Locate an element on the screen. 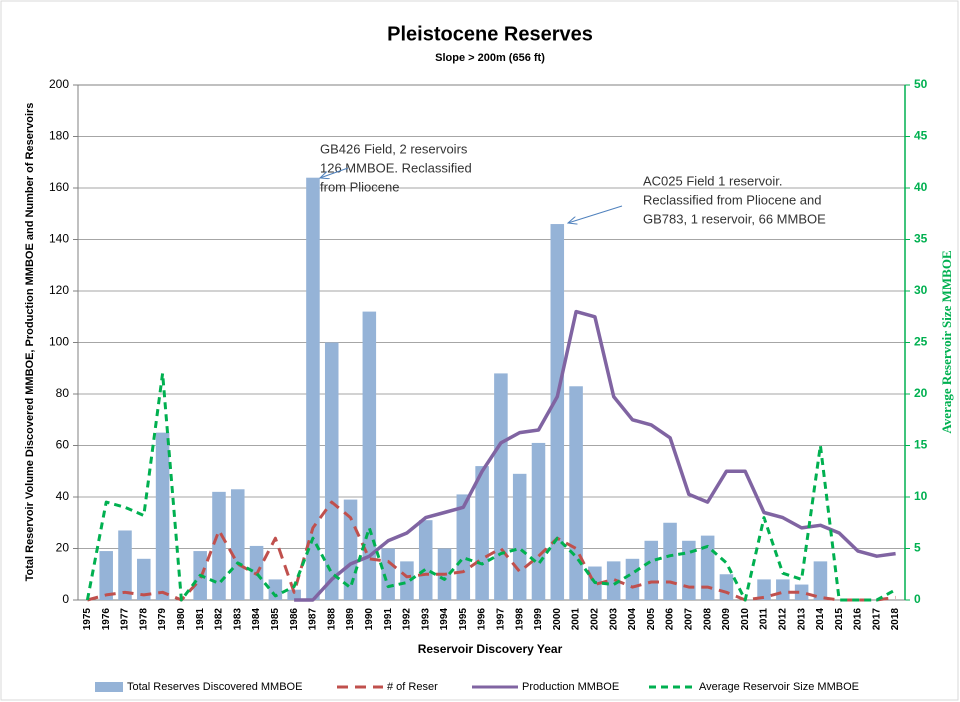  y-tick-label: 200 is located at coordinates (59, 84).